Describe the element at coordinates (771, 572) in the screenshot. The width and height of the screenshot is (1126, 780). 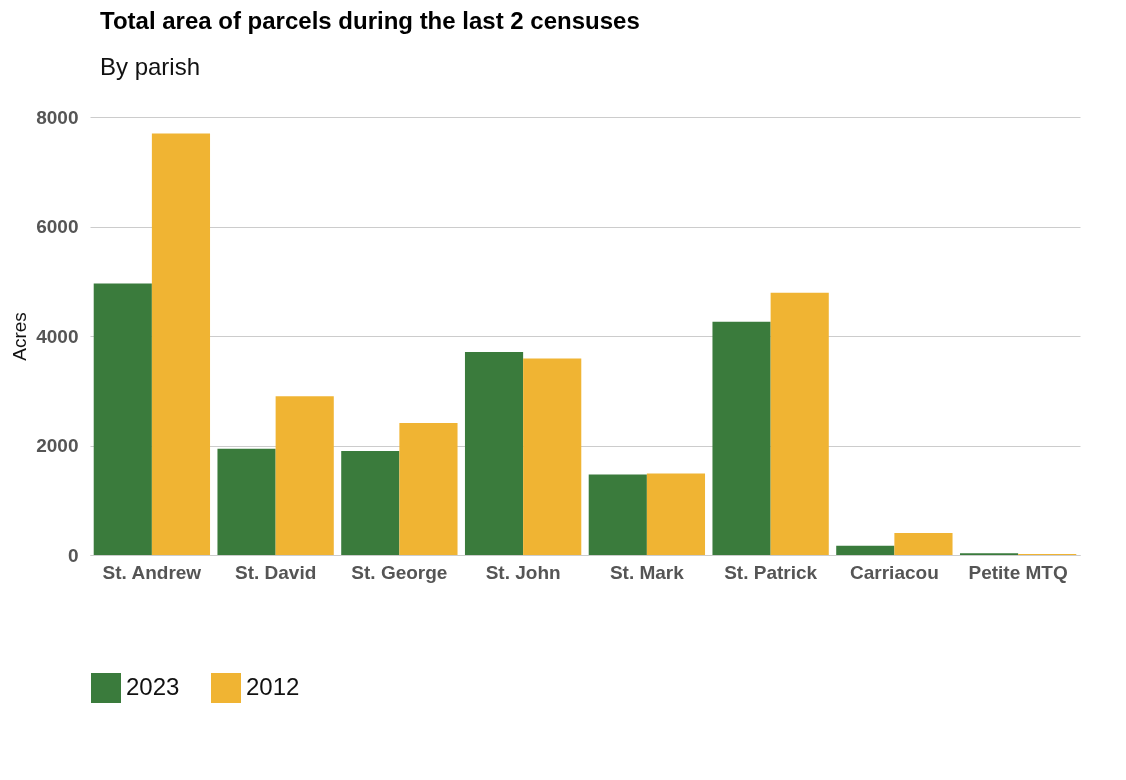
I see `x-tick-label: St. Patrick` at that location.